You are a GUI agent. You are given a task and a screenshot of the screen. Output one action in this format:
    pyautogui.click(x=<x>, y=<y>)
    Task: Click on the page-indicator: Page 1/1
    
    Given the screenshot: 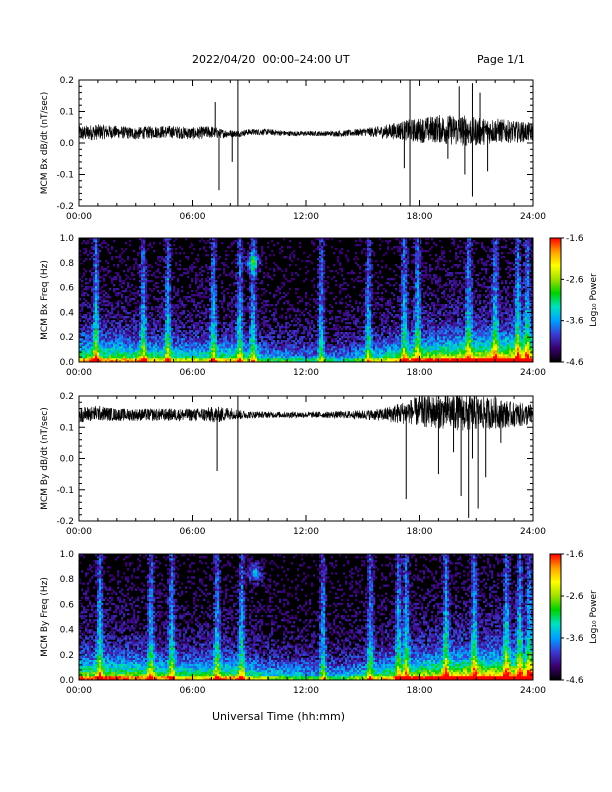 What is the action you would take?
    pyautogui.click(x=501, y=59)
    